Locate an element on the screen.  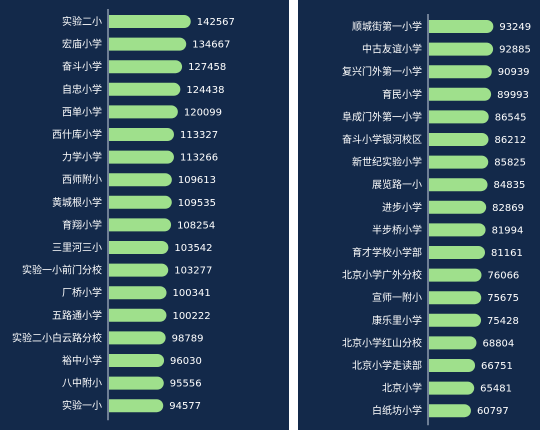
right-category-label: 阜成门外第一小学 is located at coordinates (382, 116).